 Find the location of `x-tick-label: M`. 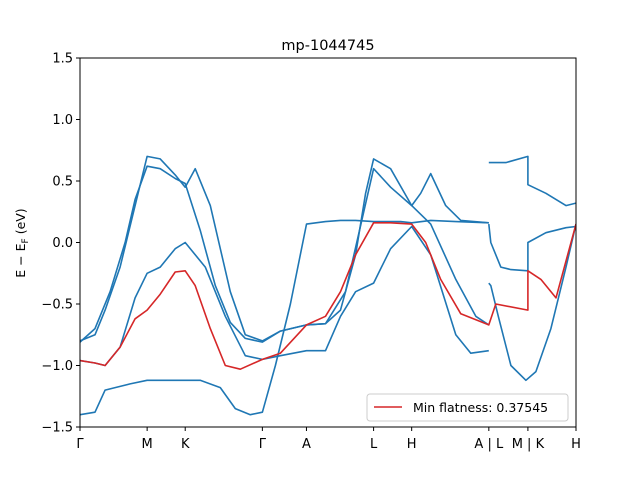

x-tick-label: M is located at coordinates (147, 444).